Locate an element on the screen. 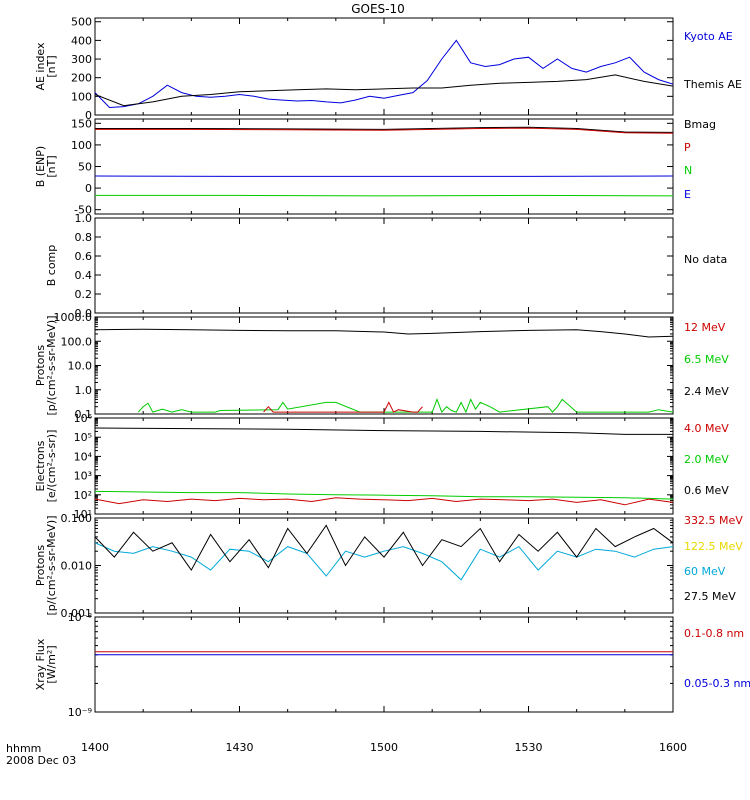  y-tick-label: 10⁶ is located at coordinates (83, 418).